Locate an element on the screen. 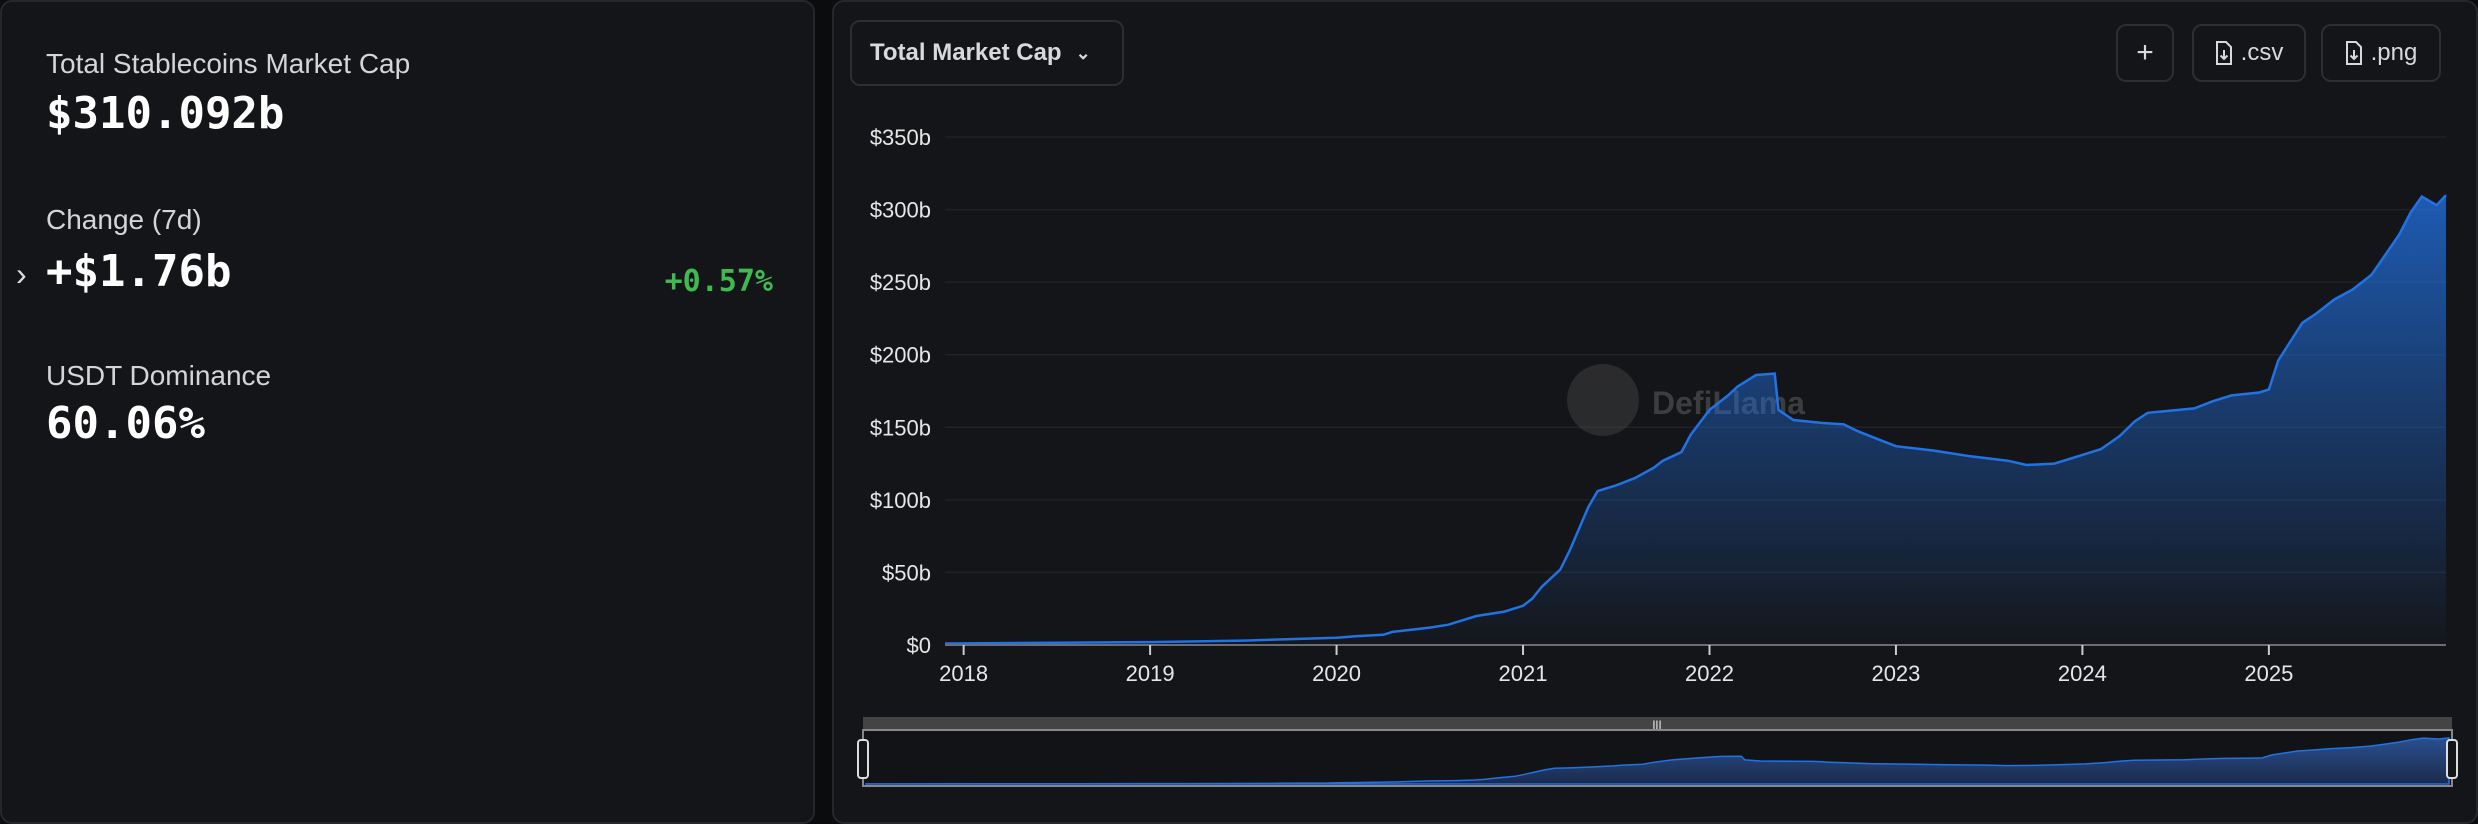 This screenshot has height=824, width=2478. total-market-cap-label: Total Stablecoins Market Cap is located at coordinates (228, 63).